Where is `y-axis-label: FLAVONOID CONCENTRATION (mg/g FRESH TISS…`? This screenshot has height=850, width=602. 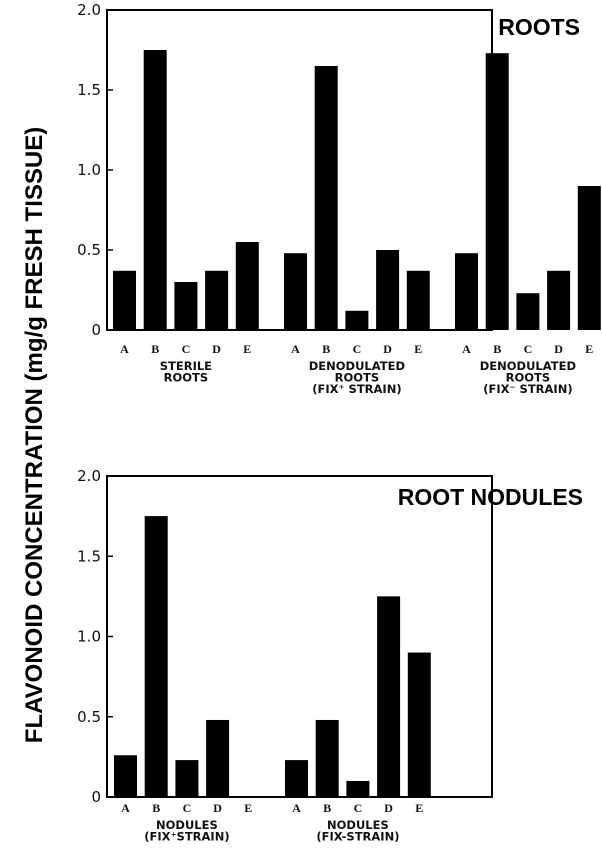 y-axis-label: FLAVONOID CONCENTRATION (mg/g FRESH TISS… is located at coordinates (34, 435).